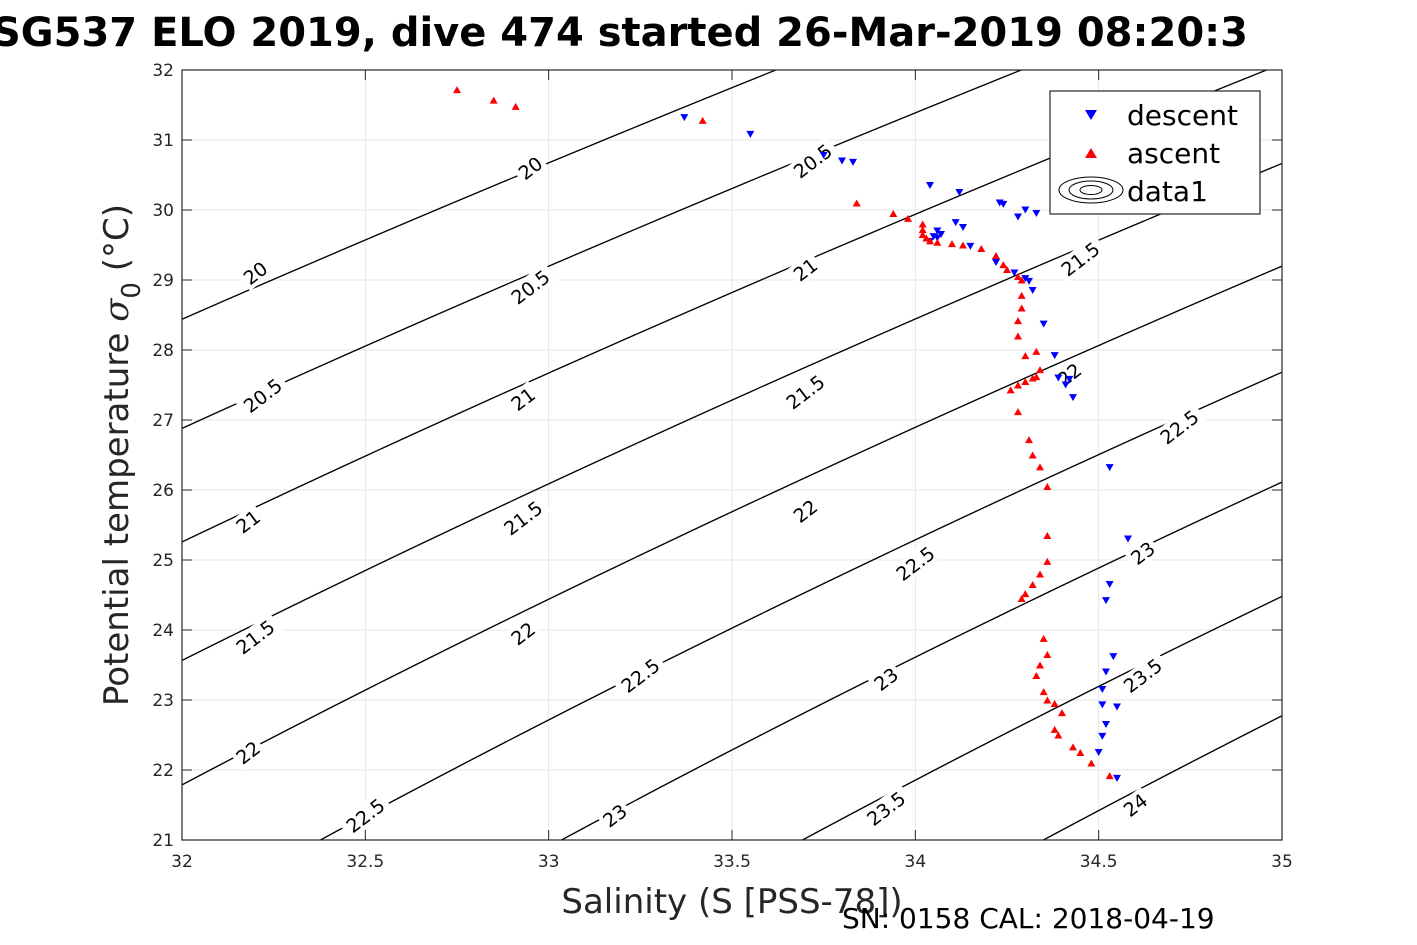 Image resolution: width=1417 pixels, height=945 pixels. I want to click on y-axis-label-main: Potential temperature, so click(117, 514).